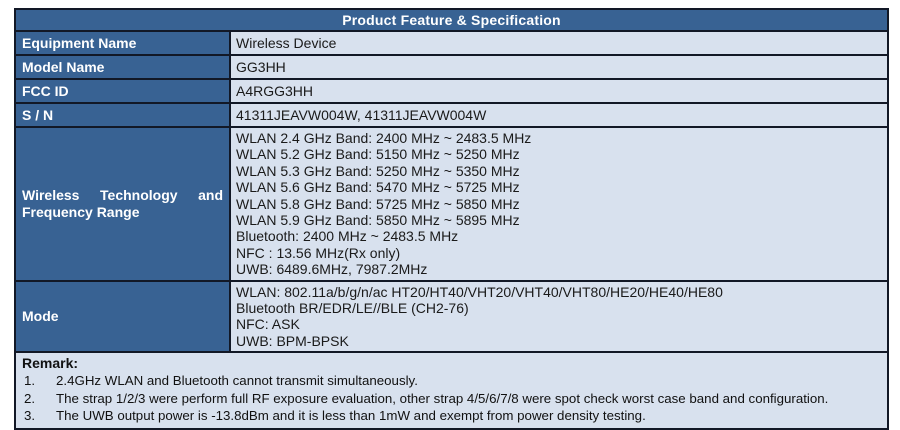 The height and width of the screenshot is (430, 900). Describe the element at coordinates (378, 154) in the screenshot. I see `frequency-line: WLAN 5.2 GHz Band: 5150 MHz ~ 5250 MHz` at that location.